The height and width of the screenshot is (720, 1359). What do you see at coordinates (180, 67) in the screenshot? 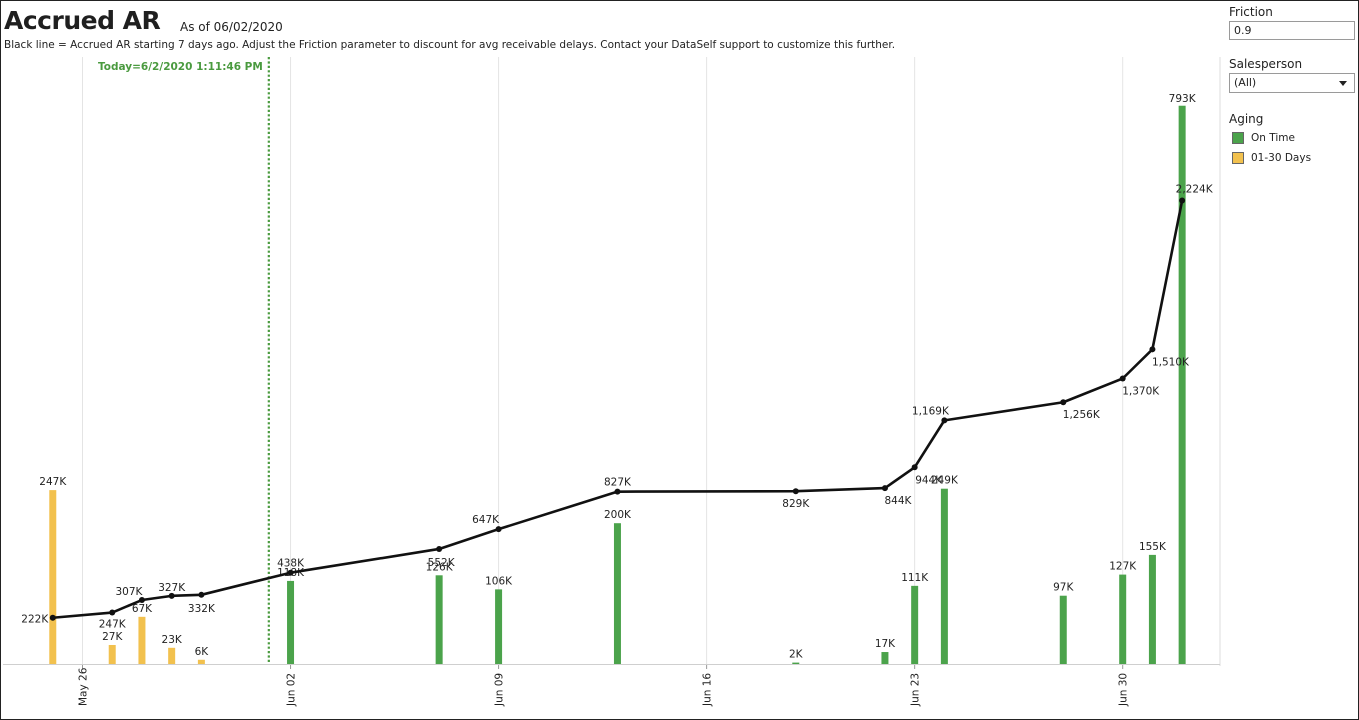
I see `today-marker-label: Today=6/2/2020 1:11:46 PM` at bounding box center [180, 67].